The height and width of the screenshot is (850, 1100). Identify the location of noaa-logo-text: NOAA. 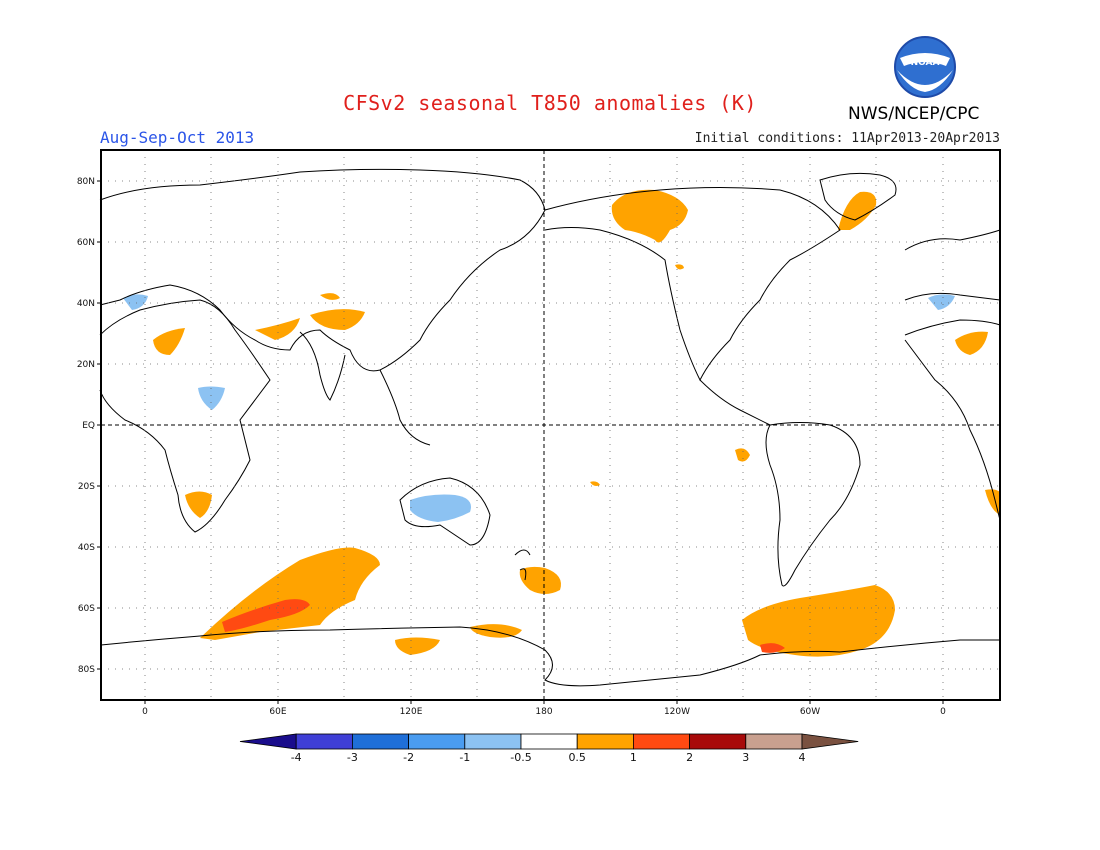
(925, 63).